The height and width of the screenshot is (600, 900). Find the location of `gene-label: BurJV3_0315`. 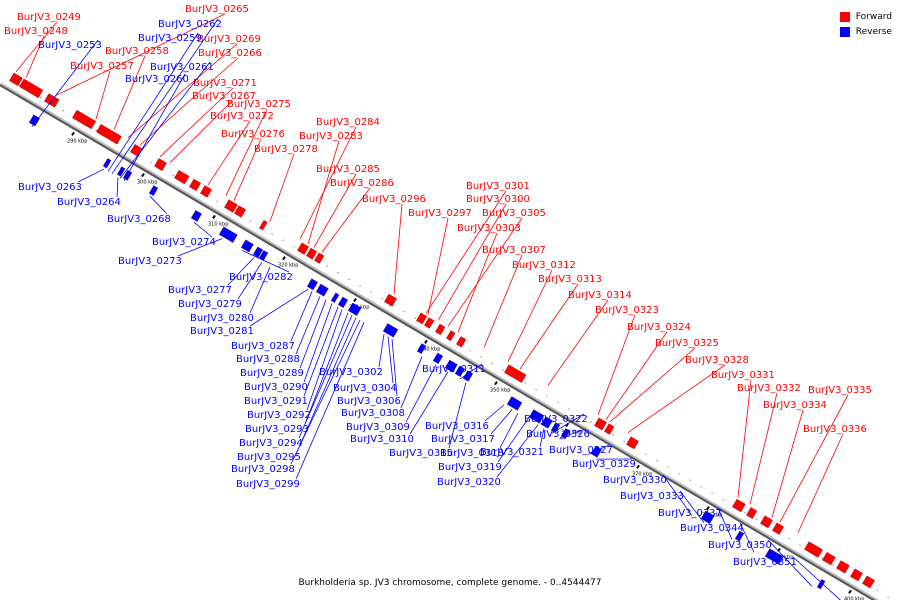

gene-label: BurJV3_0315 is located at coordinates (421, 453).